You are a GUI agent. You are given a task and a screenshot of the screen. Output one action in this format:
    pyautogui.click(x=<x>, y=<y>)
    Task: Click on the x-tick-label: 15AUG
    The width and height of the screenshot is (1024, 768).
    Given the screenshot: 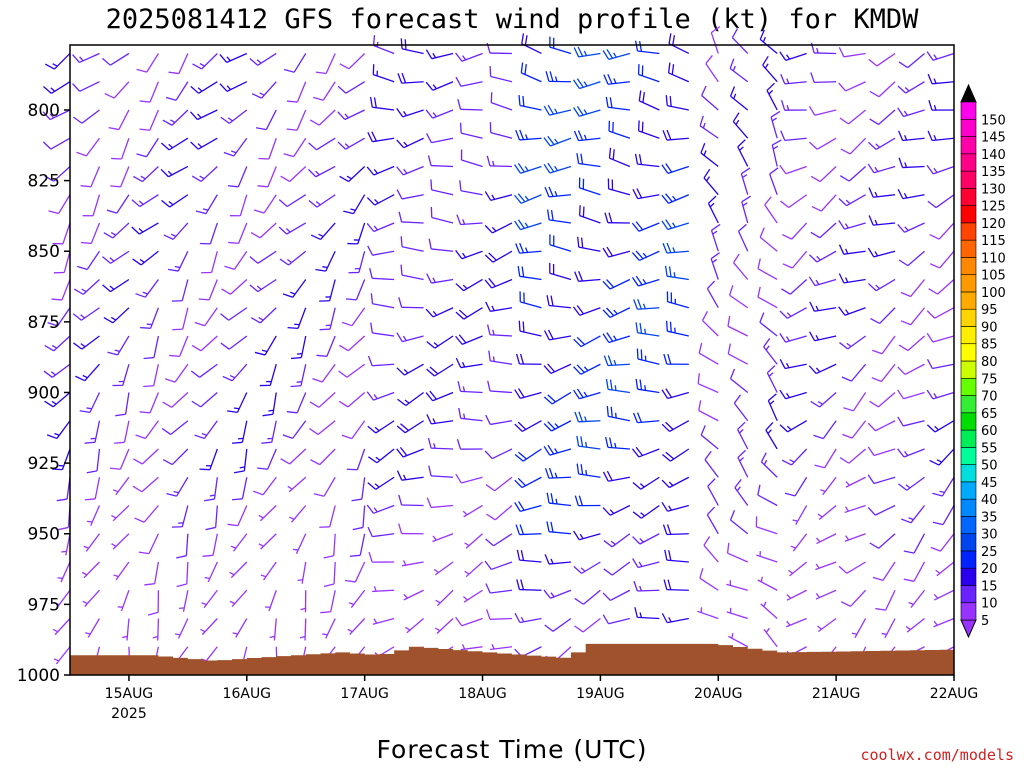 What is the action you would take?
    pyautogui.click(x=129, y=694)
    